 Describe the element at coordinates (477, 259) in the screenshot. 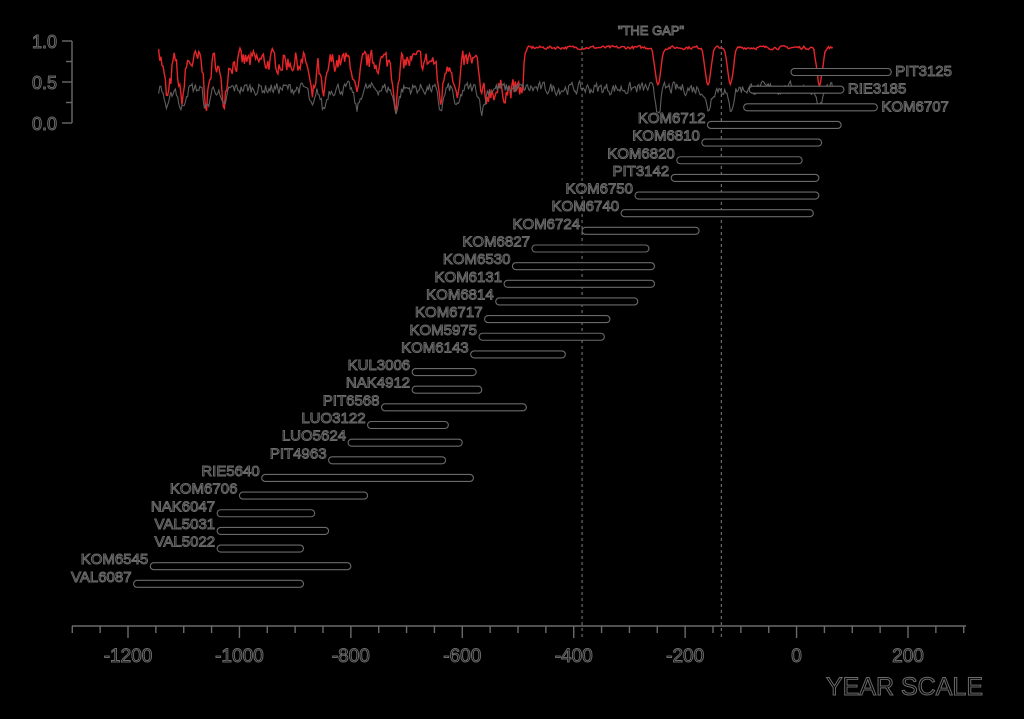

I see `bar-label-kom6530: KOM6530` at that location.